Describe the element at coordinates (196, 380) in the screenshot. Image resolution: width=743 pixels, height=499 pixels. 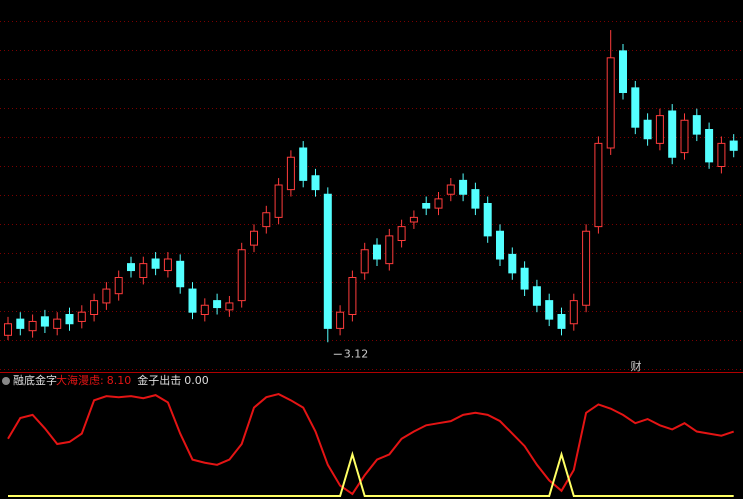
I see `legend-value: 0.00` at that location.